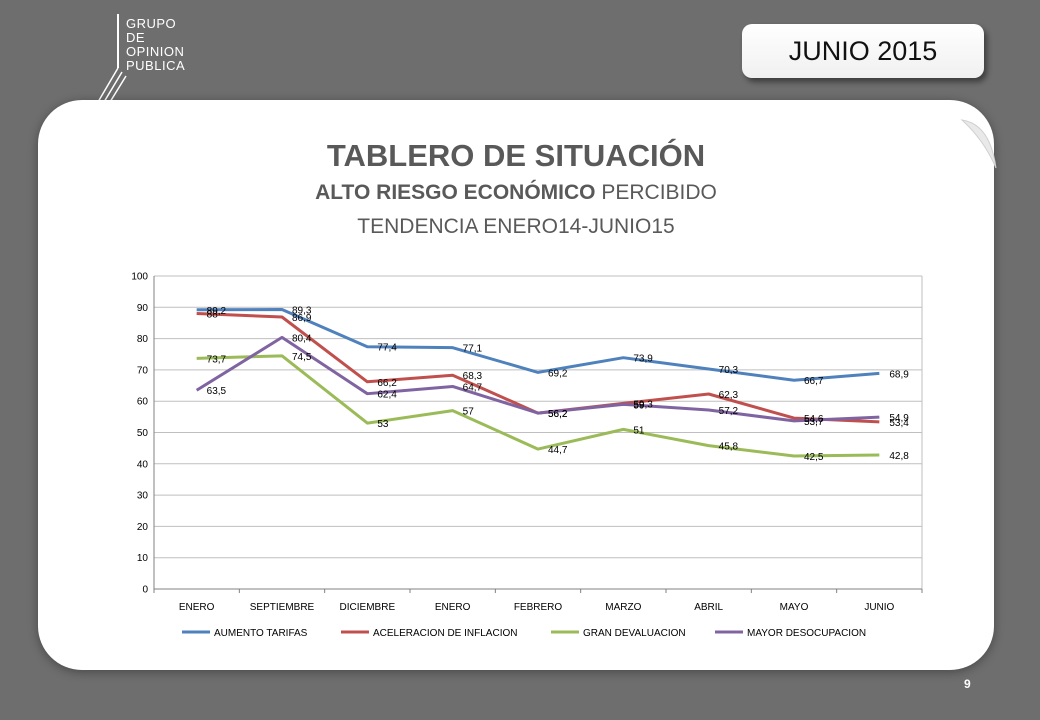 The height and width of the screenshot is (720, 1040). What do you see at coordinates (143, 464) in the screenshot?
I see `y-tick-label: 40` at bounding box center [143, 464].